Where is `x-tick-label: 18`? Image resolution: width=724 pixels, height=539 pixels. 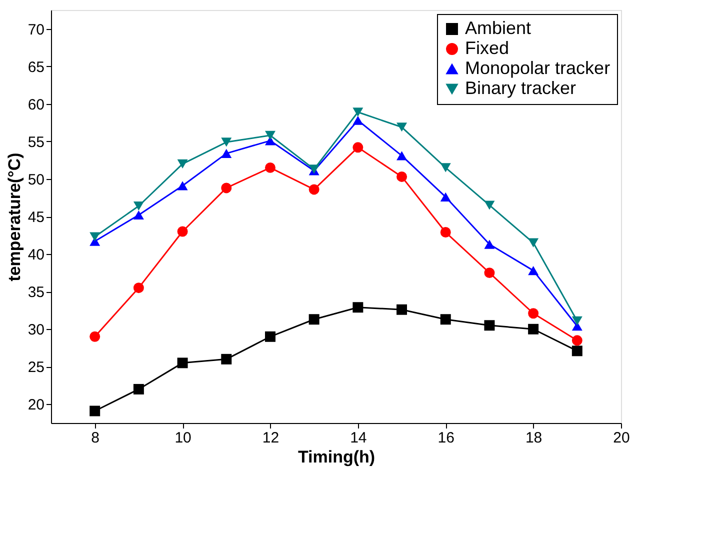 x-tick-label: 18 is located at coordinates (533, 438).